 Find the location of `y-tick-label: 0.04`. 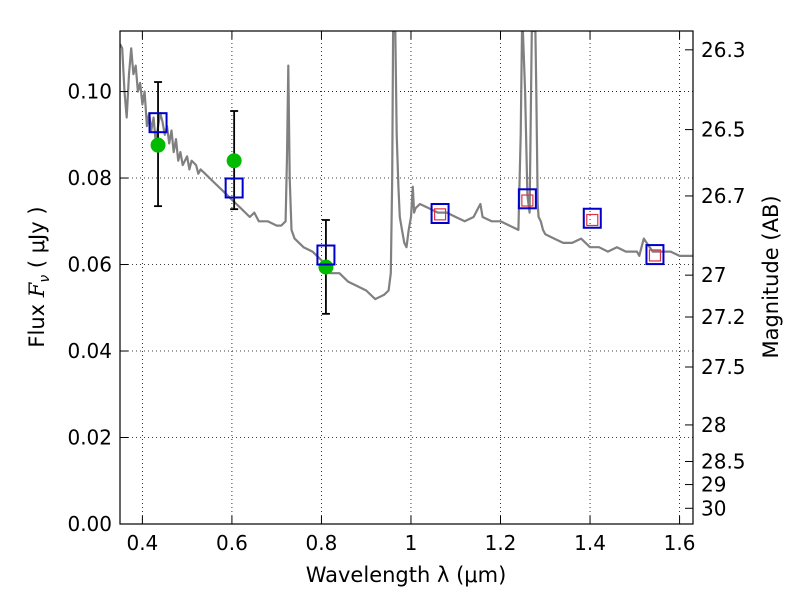

y-tick-label: 0.04 is located at coordinates (89, 351).